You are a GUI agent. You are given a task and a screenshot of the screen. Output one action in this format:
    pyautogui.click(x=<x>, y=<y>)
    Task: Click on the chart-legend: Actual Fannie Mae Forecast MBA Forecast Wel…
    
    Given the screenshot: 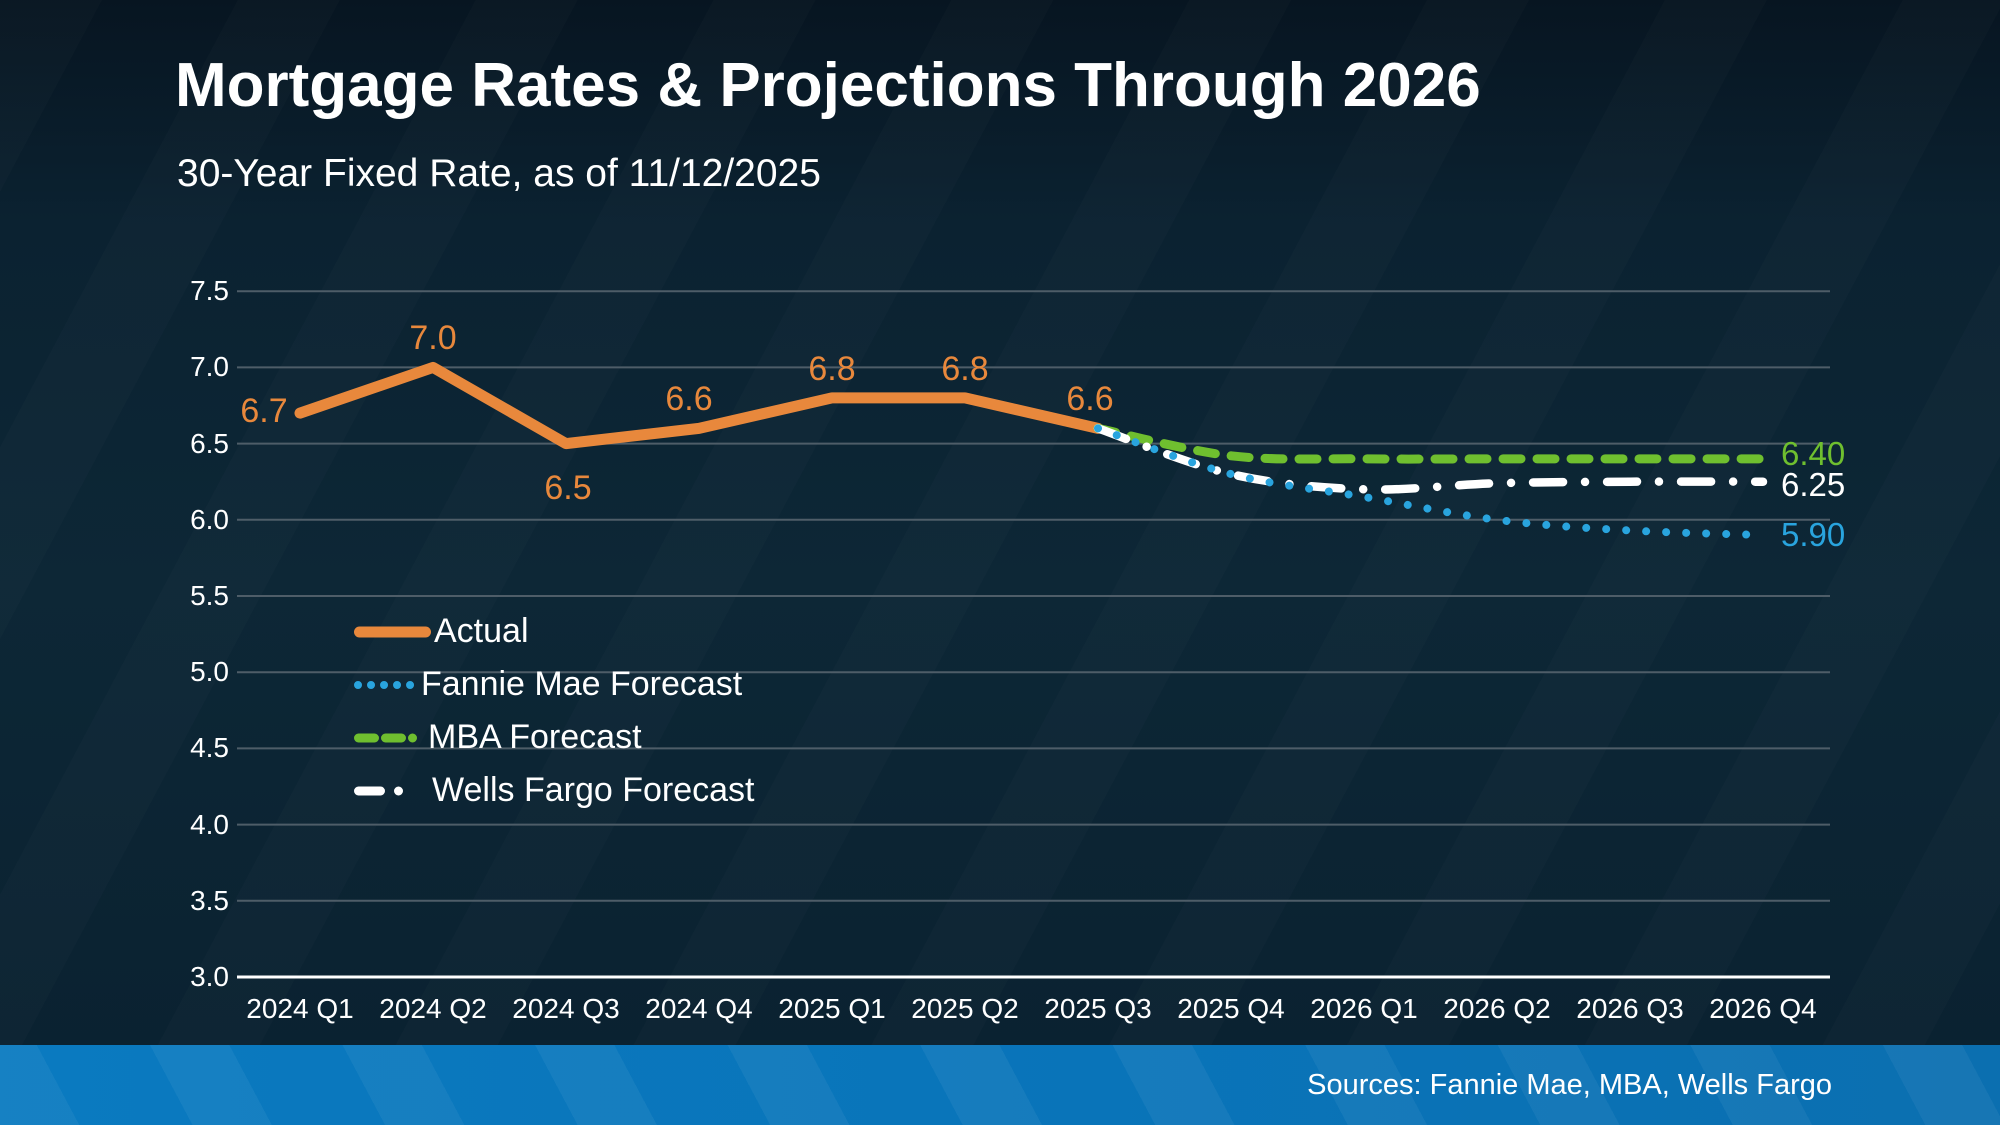 What is the action you would take?
    pyautogui.click(x=554, y=711)
    